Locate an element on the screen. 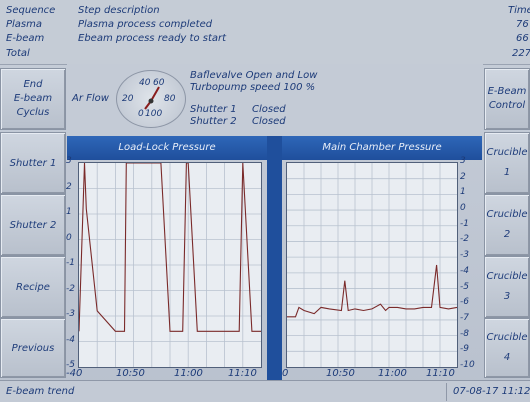  crucible-1-label: Crucible is located at coordinates (507, 152).